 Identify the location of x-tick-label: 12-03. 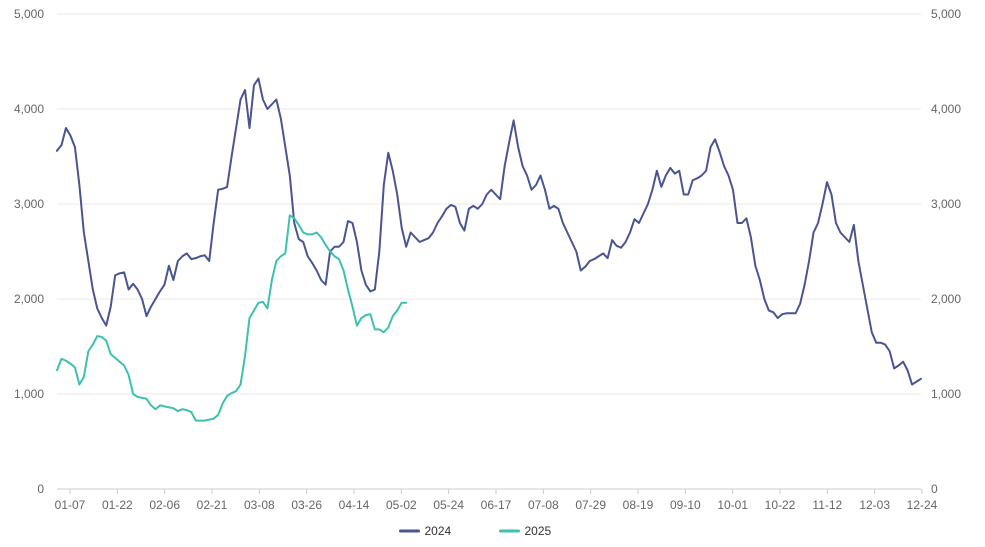
(874, 505).